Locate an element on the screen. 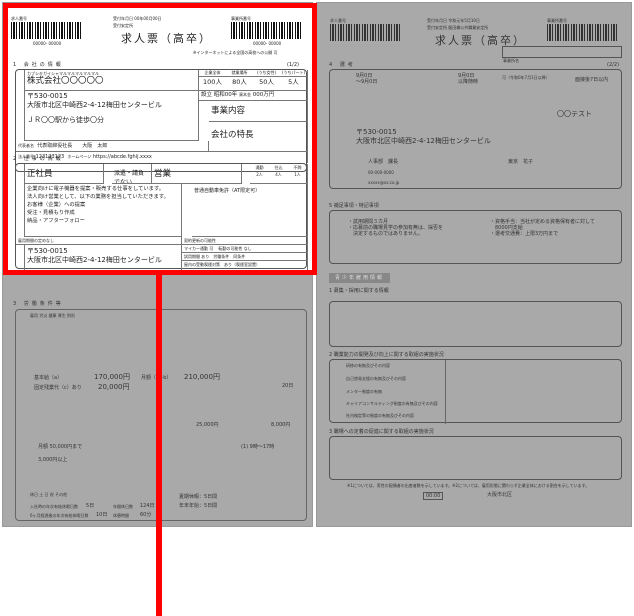 This screenshot has height=616, width=634. business-no-barcode is located at coordinates (267, 30).